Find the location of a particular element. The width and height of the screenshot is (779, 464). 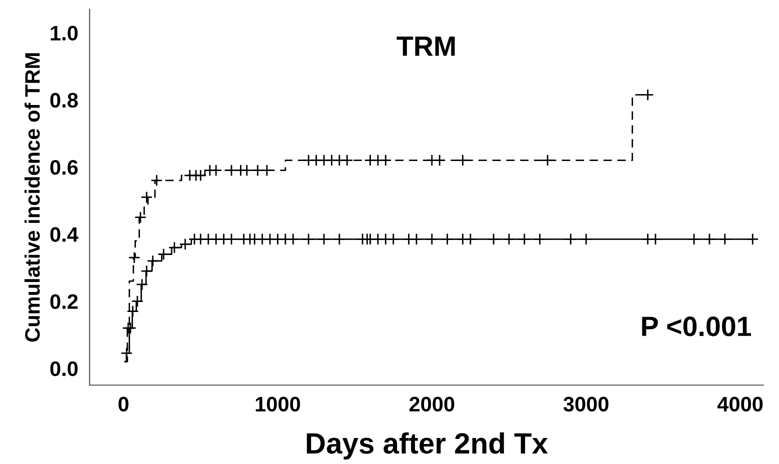

y-tick-label: 0.0 is located at coordinates (64, 368).